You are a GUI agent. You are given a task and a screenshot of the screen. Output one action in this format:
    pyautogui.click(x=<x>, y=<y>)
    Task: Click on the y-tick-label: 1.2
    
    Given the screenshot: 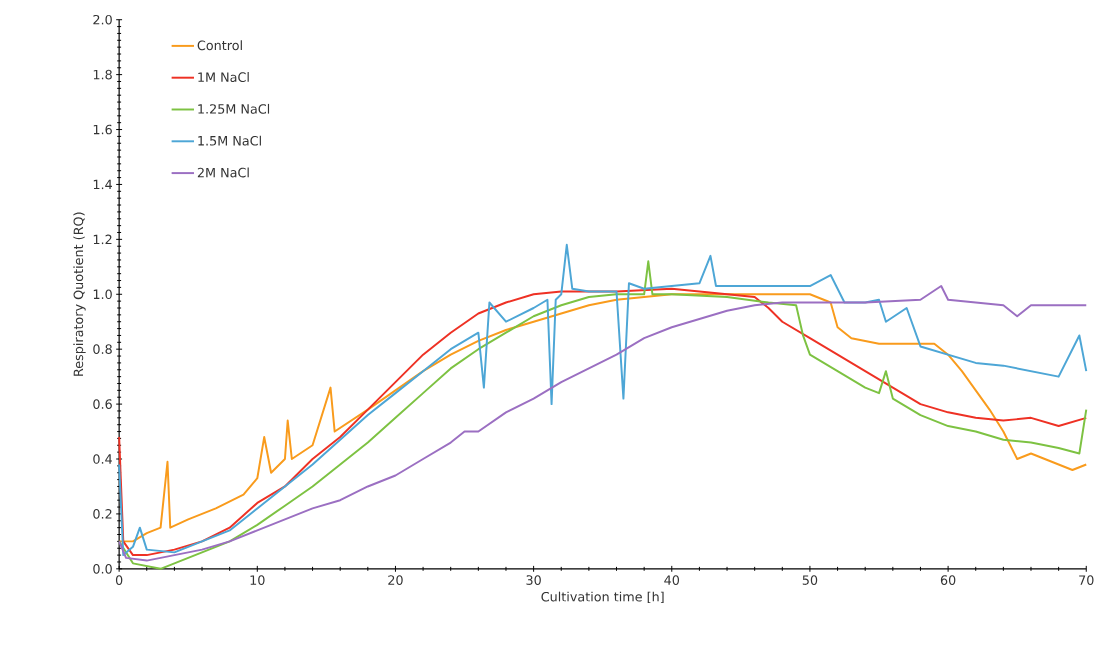 What is the action you would take?
    pyautogui.click(x=102, y=239)
    